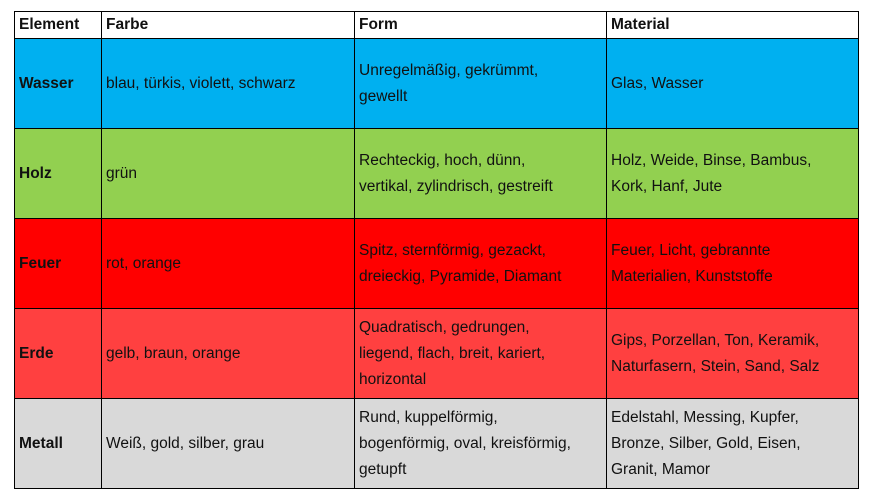  I want to click on cell-line: Edelstahl, Messing, Kupfer,, so click(705, 417).